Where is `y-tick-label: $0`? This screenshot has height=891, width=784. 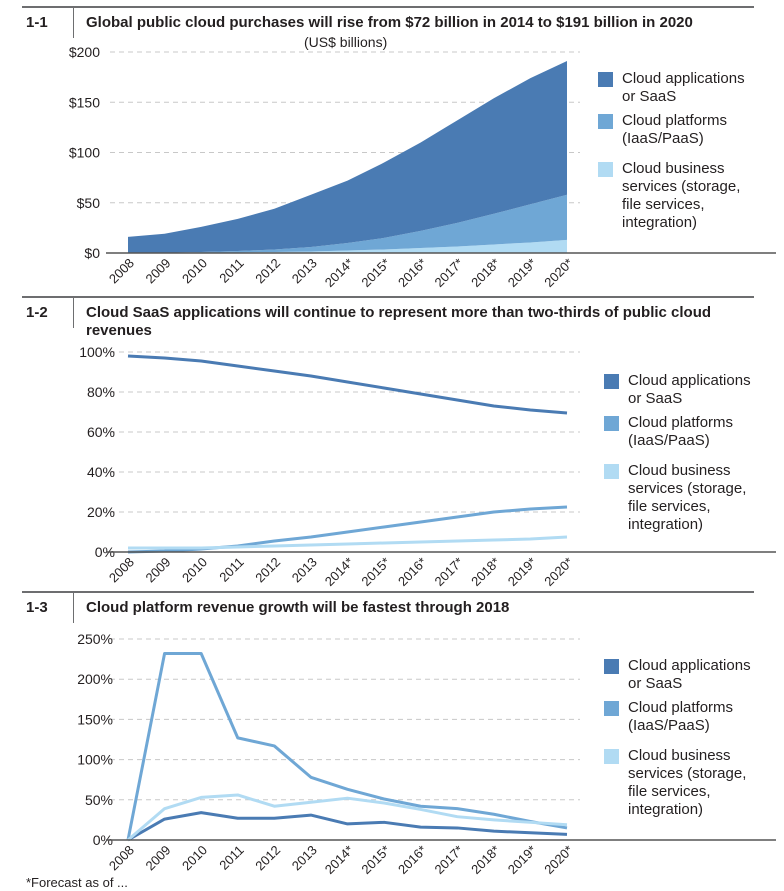
y-tick-label: $0 is located at coordinates (92, 253).